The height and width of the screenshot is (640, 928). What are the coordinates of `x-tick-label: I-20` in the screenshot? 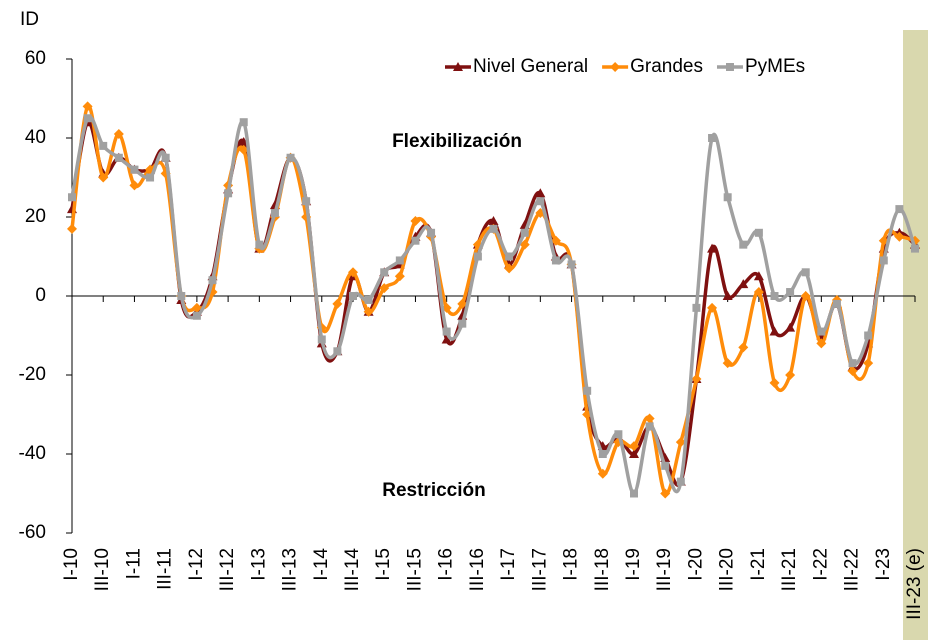 It's located at (695, 564).